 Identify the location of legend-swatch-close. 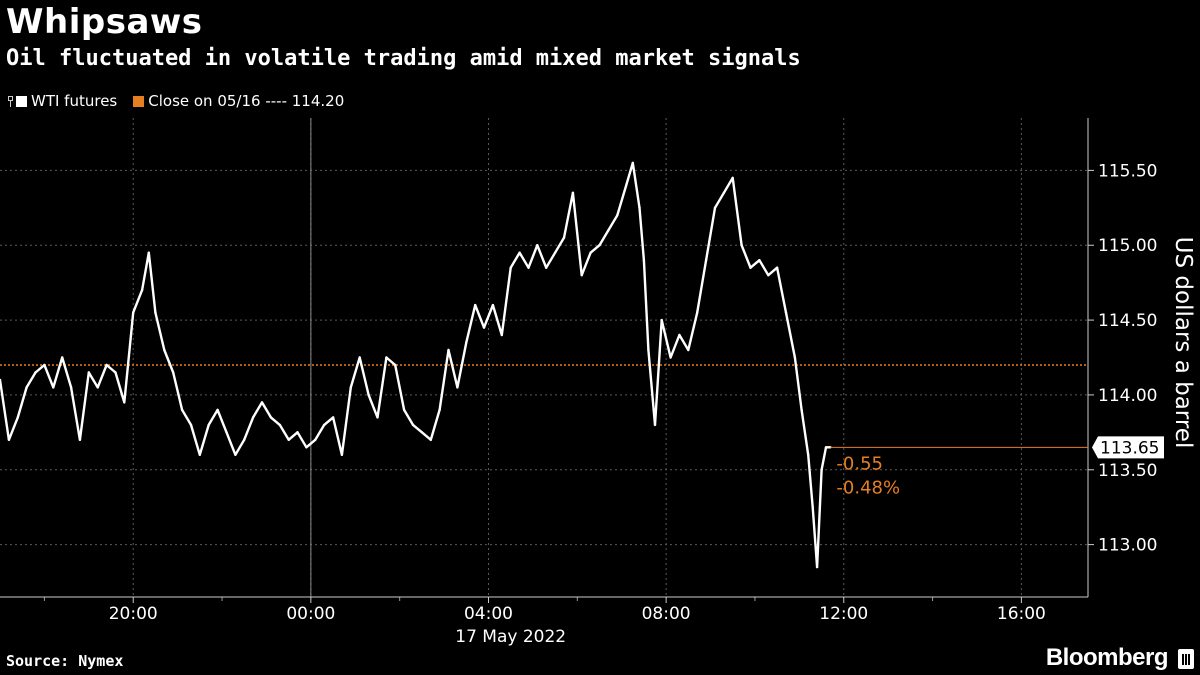
(139, 101).